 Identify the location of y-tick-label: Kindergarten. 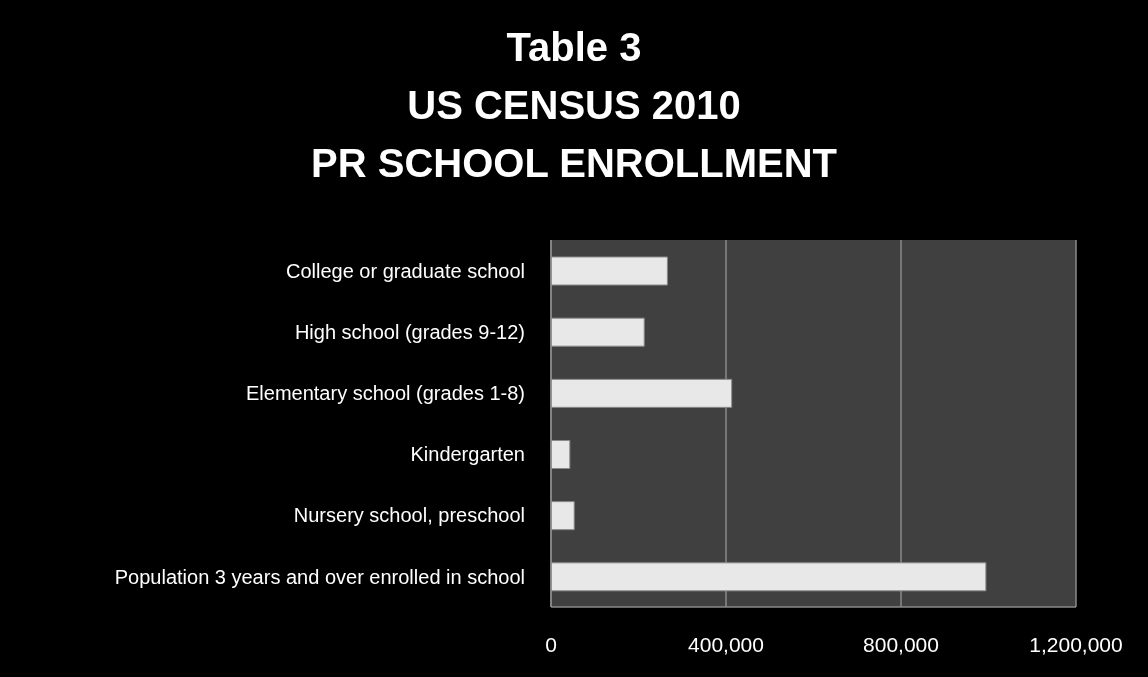
(467, 454).